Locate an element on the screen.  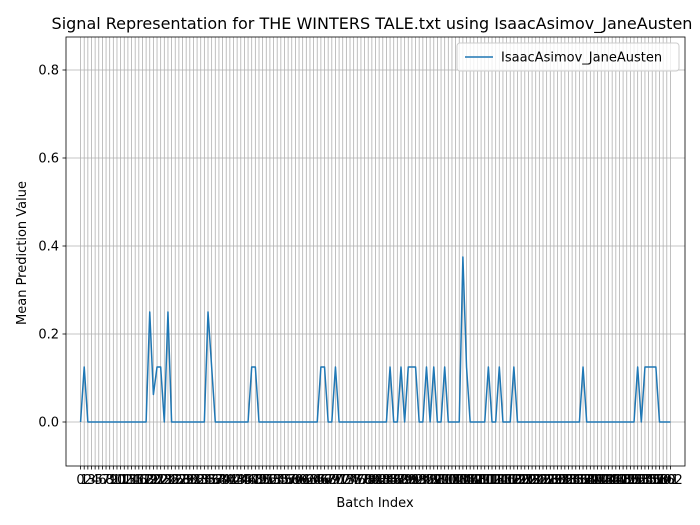
x-tick-label: 34 is located at coordinates (204, 480).